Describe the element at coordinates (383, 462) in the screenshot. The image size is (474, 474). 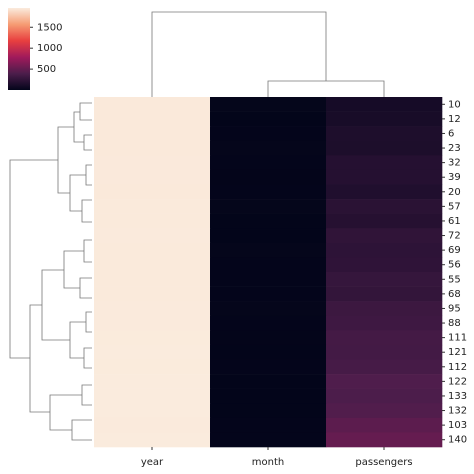
I see `column-label: passengers` at that location.